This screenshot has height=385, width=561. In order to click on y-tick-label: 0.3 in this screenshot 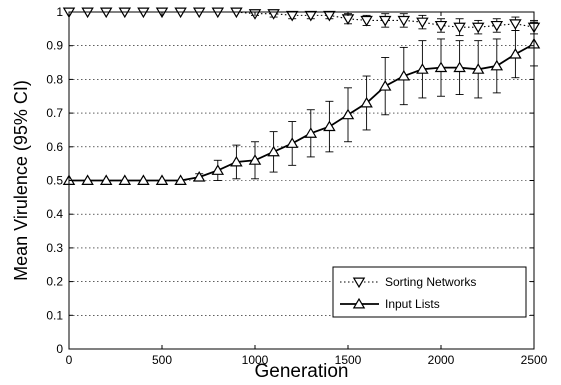, I will do `click(54, 248)`.